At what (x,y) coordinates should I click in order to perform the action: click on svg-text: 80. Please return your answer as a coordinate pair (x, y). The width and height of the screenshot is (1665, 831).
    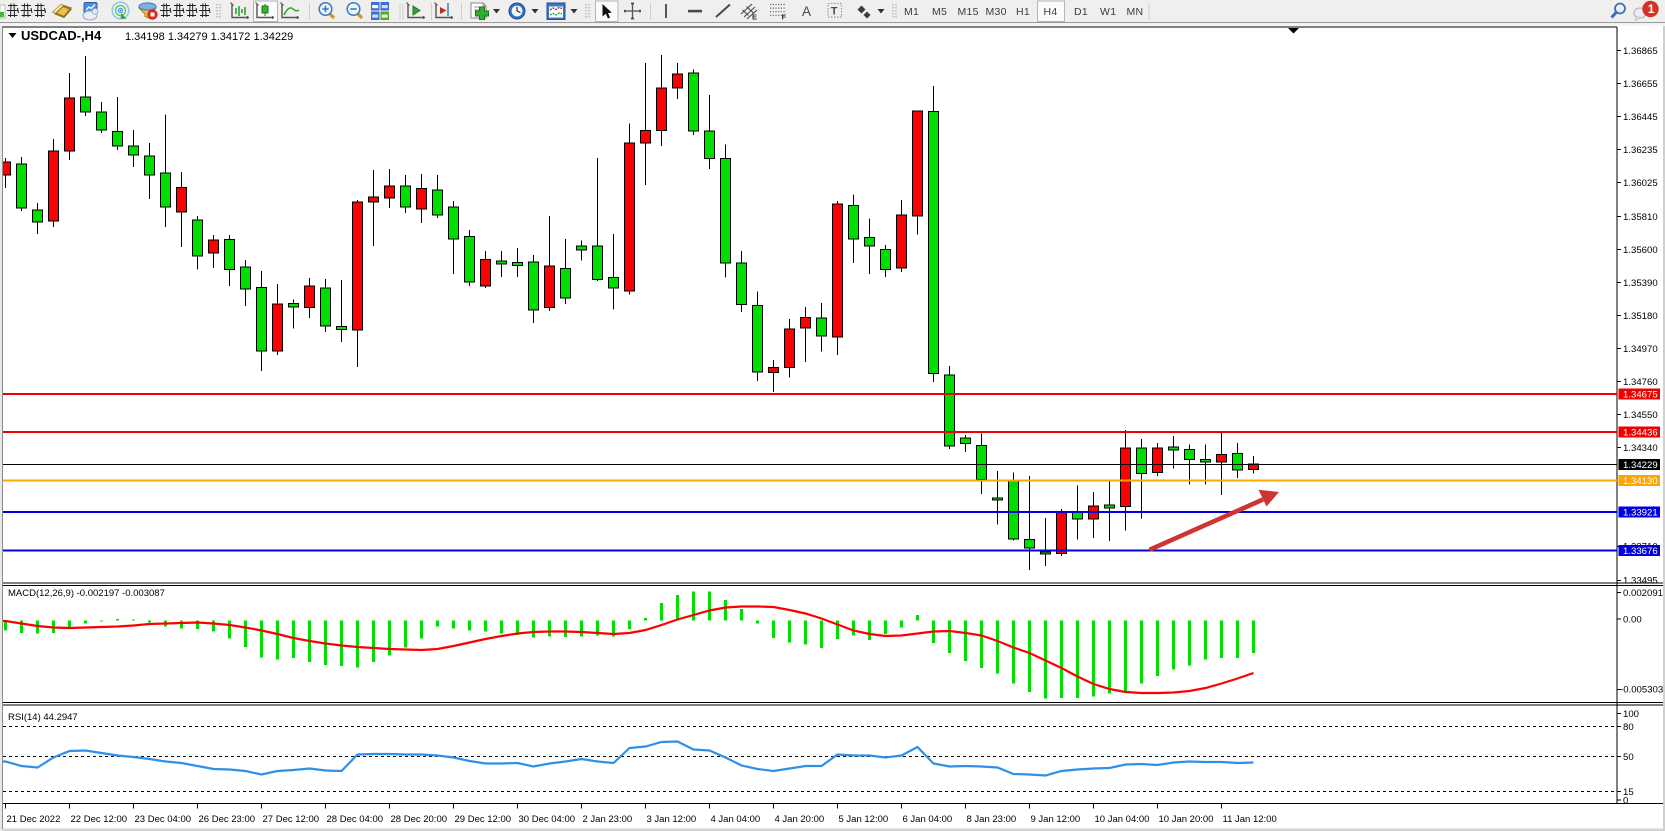
    Looking at the image, I should click on (1628, 727).